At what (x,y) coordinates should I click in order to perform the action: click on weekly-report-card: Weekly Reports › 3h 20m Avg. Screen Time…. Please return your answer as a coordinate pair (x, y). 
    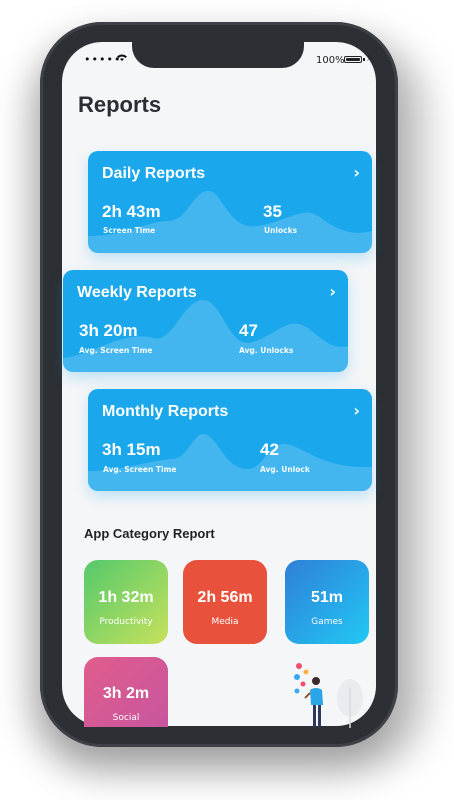
    Looking at the image, I should click on (205, 321).